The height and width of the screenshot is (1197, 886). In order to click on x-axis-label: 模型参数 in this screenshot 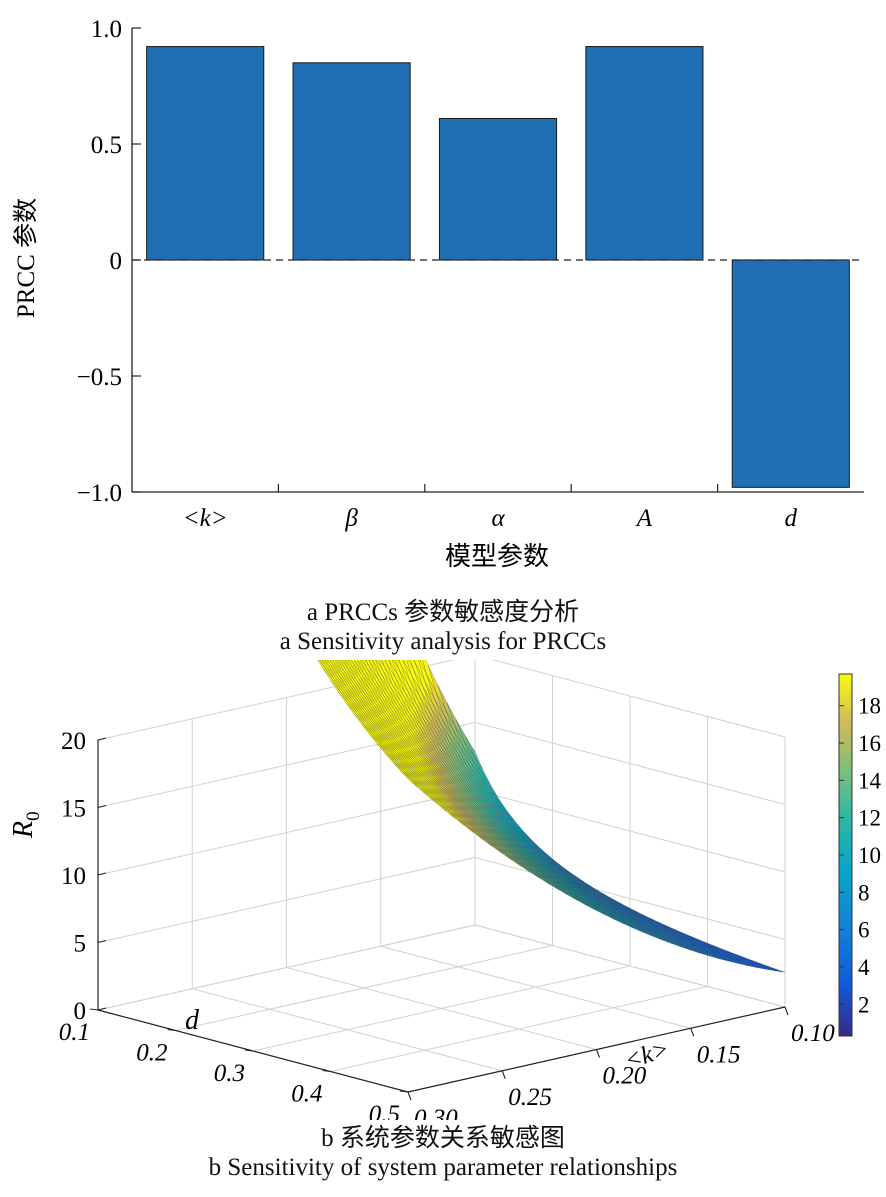, I will do `click(497, 556)`.